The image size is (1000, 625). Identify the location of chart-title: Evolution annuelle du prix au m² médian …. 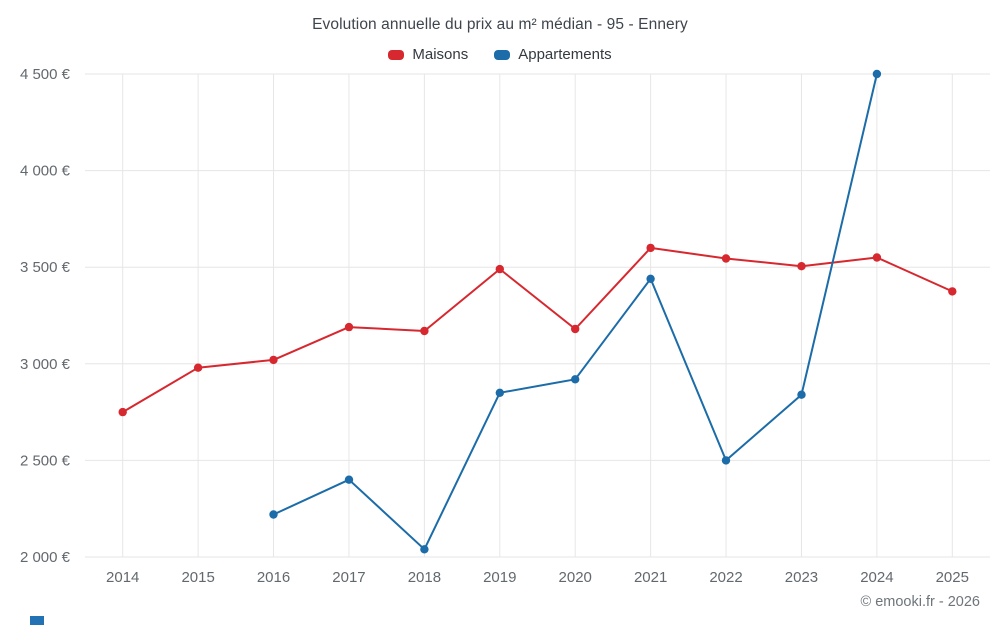
(500, 24).